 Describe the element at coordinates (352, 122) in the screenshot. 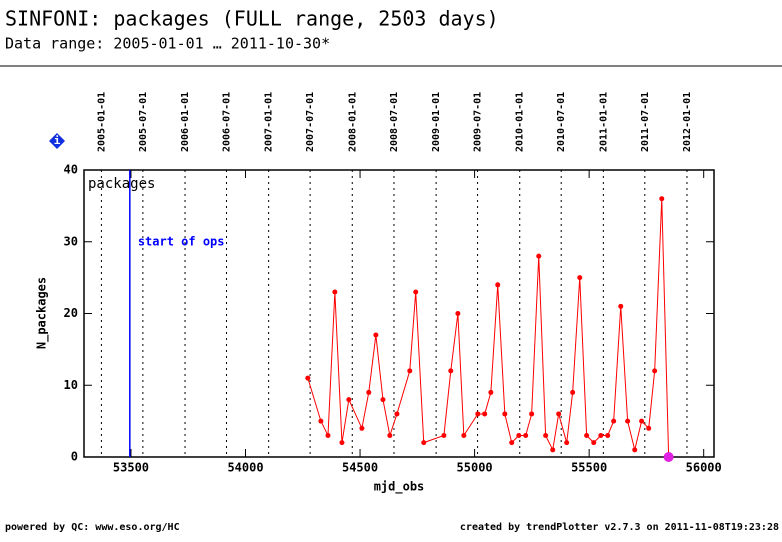

I see `date-tick-label: 2008-01-01` at that location.